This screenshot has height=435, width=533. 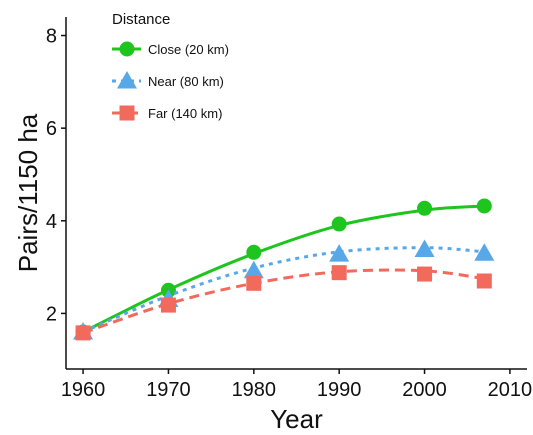 I want to click on y-tick-label: 8, so click(x=51, y=37).